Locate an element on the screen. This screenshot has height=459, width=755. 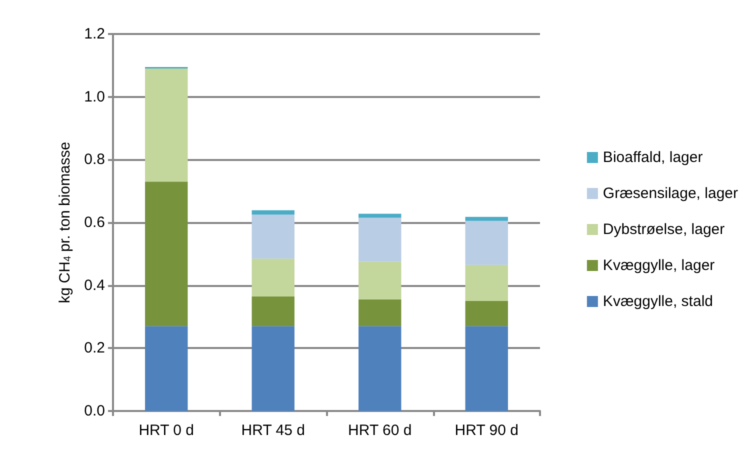
y-tick-label: 0.0 is located at coordinates (94, 411).